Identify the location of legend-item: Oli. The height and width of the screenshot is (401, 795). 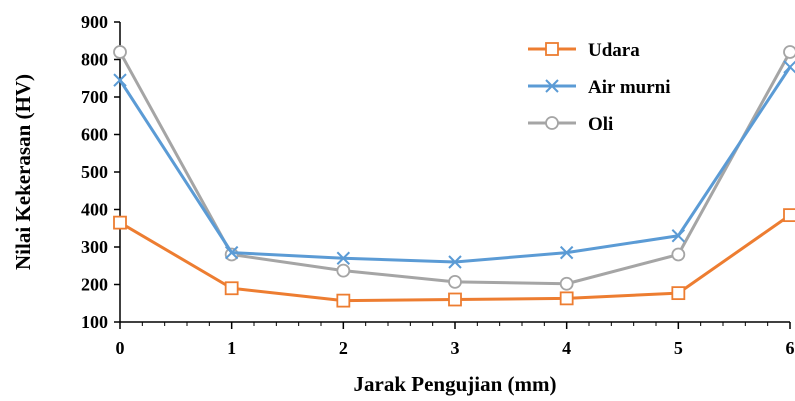
(570, 124).